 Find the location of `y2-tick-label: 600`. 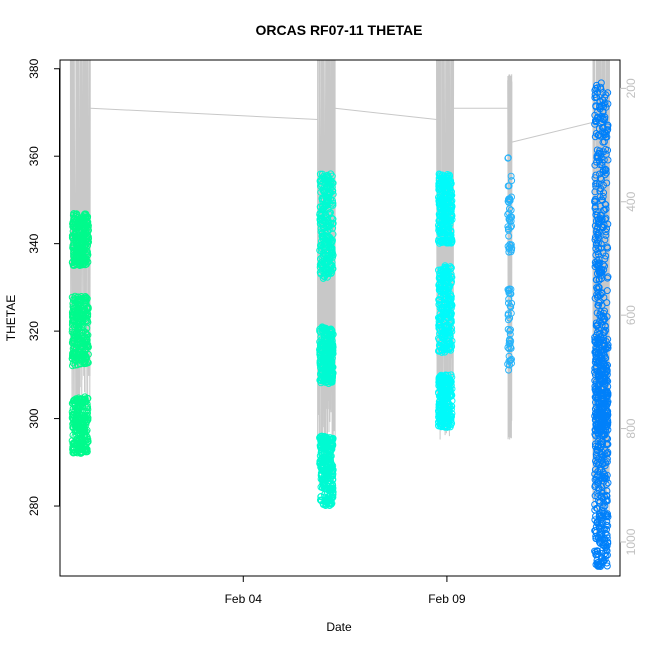

y2-tick-label: 600 is located at coordinates (631, 315).